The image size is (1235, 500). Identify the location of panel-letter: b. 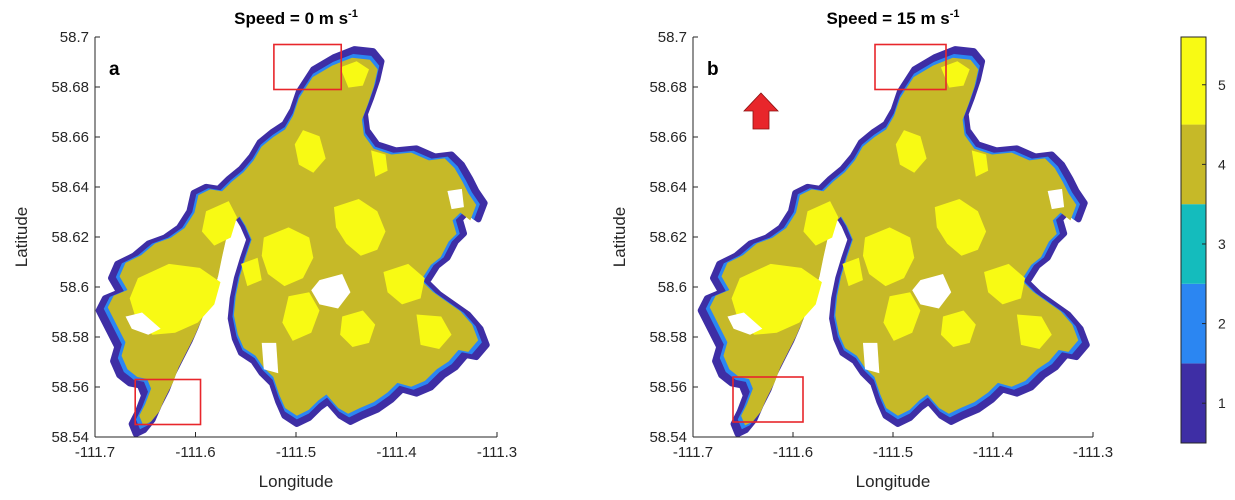
(713, 69).